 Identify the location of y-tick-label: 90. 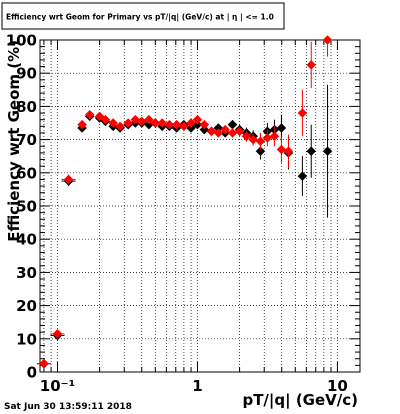
(26, 74).